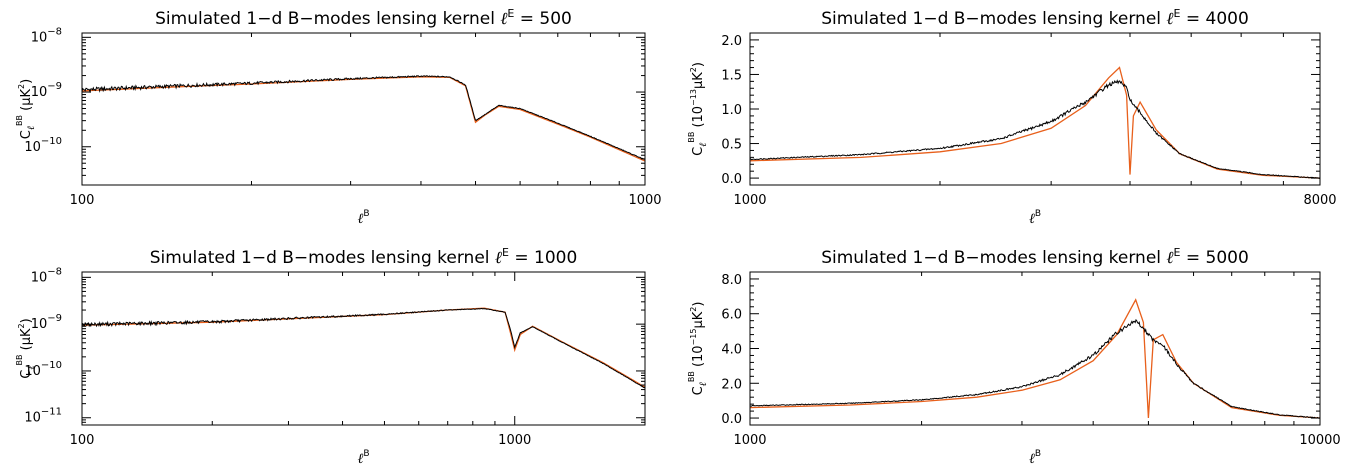  Describe the element at coordinates (698, 109) in the screenshot. I see `y-axis-label: CℓBB (10−13μK2)` at that location.